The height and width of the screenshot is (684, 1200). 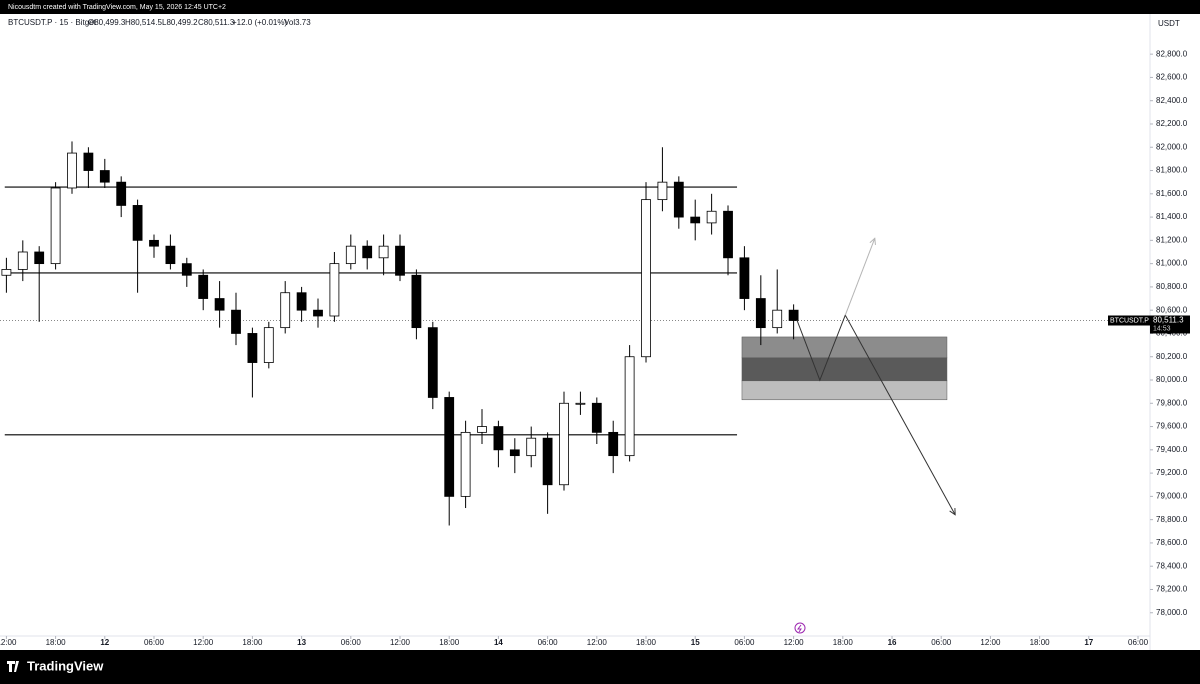 What do you see at coordinates (1172, 309) in the screenshot?
I see `y-tick-label: 80,600.0` at bounding box center [1172, 309].